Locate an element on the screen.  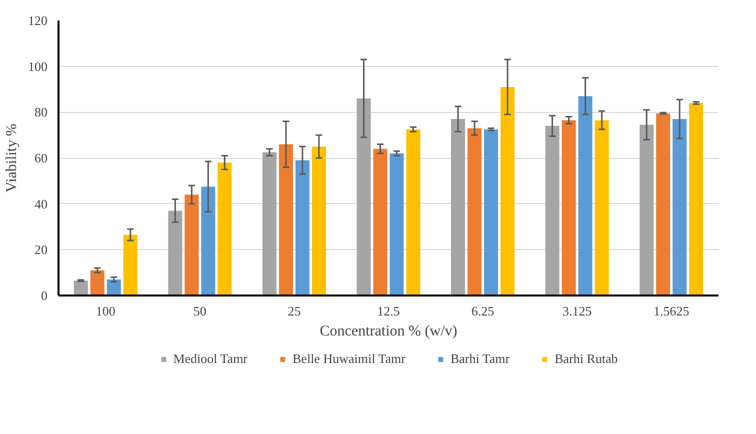
x-axis-title: Concentration % (w/v) is located at coordinates (389, 332).